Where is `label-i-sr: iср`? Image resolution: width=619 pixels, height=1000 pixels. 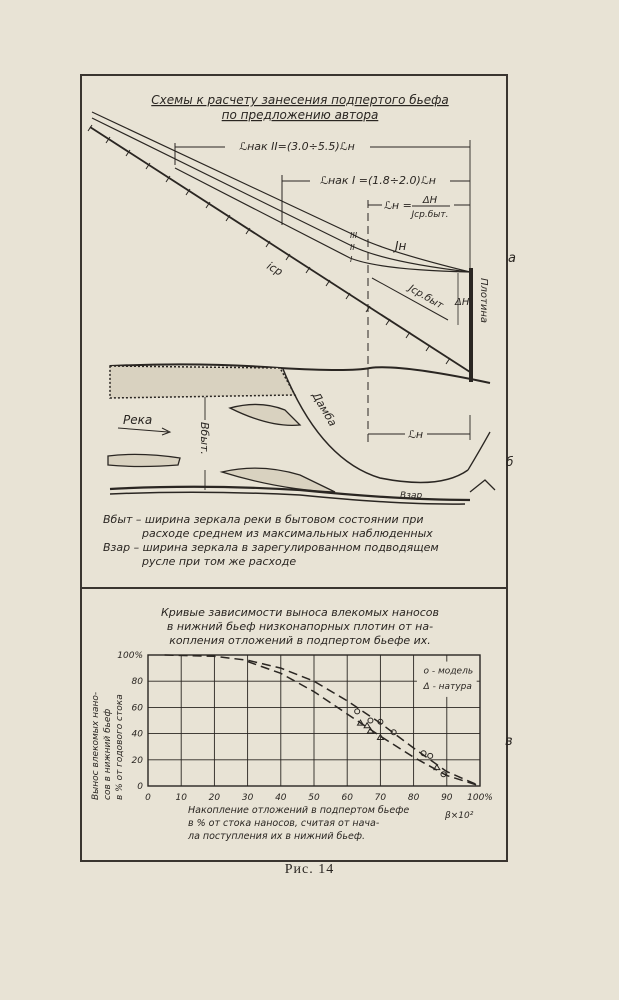
label-i-sr: iср is located at coordinates (275, 268).